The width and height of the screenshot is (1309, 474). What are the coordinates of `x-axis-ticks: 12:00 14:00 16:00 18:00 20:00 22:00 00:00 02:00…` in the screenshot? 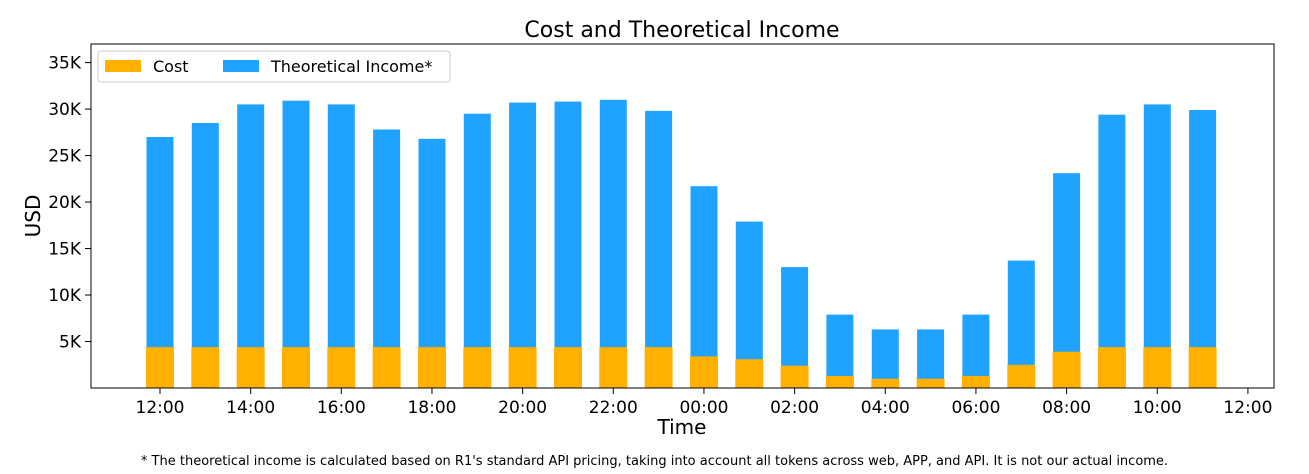 It's located at (704, 403).